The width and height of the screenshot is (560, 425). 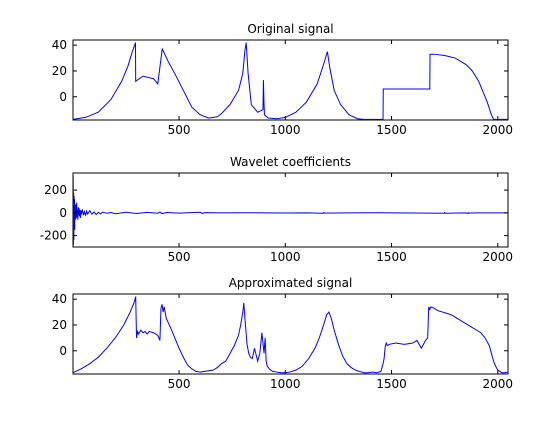 What do you see at coordinates (498, 257) in the screenshot?
I see `wavelet-coefficients-xtick-label: 2000` at bounding box center [498, 257].